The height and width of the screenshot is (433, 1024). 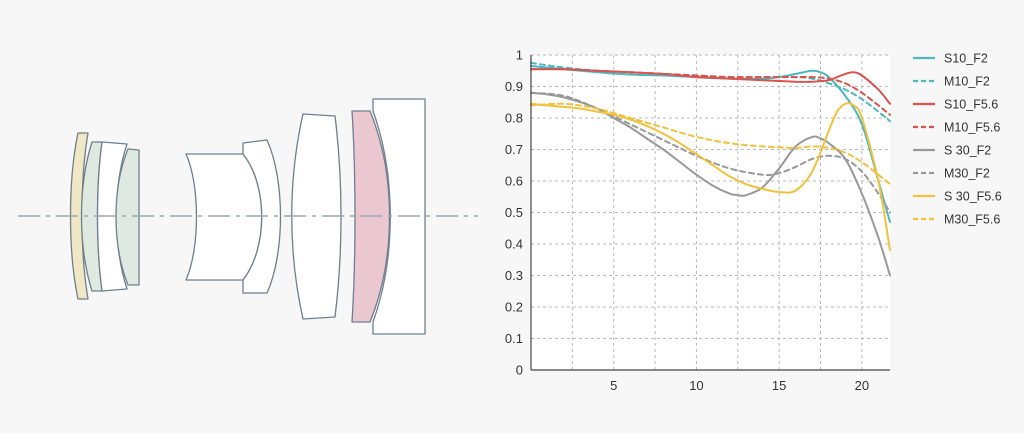 What do you see at coordinates (514, 212) in the screenshot?
I see `y-tick-label: 0.5` at bounding box center [514, 212].